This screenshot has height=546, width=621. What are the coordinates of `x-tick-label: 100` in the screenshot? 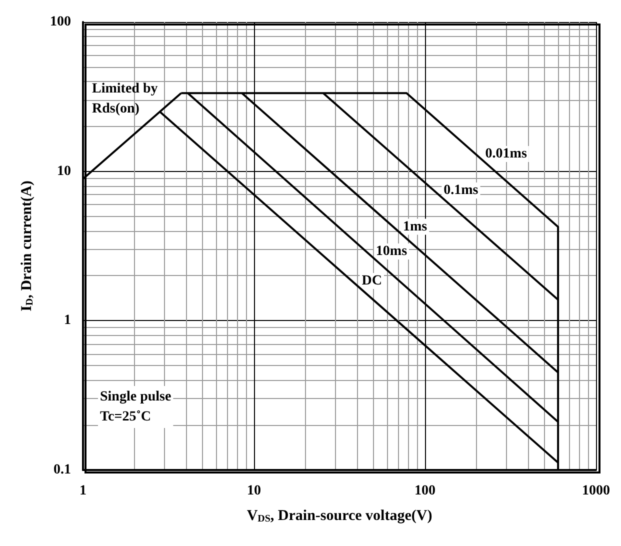 It's located at (425, 491).